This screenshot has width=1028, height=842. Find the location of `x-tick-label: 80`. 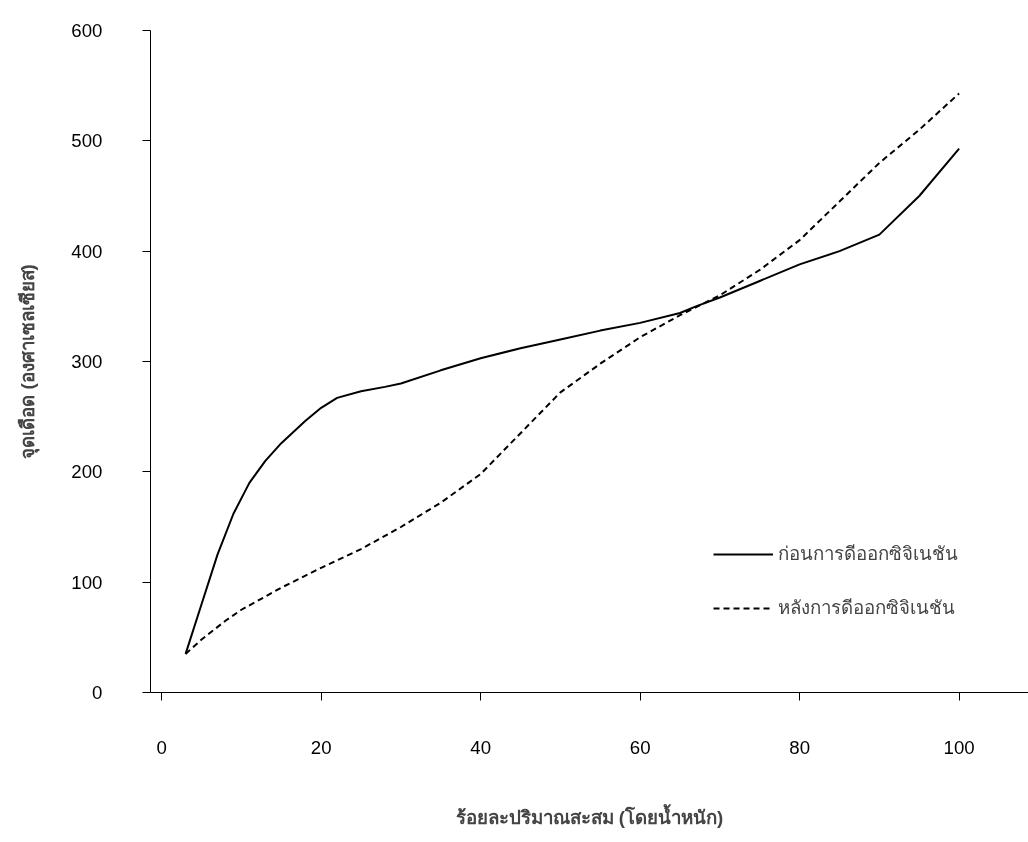

x-tick-label: 80 is located at coordinates (800, 747).